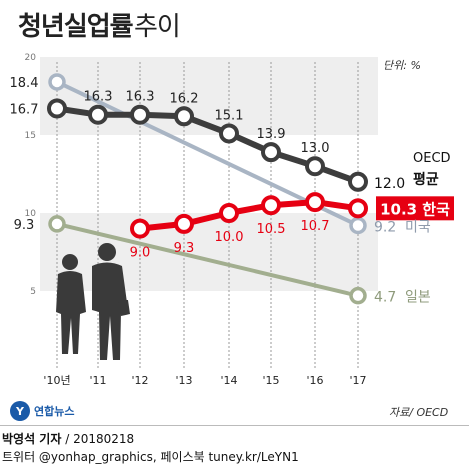  Describe the element at coordinates (229, 237) in the screenshot. I see `data-label: 10.0` at that location.